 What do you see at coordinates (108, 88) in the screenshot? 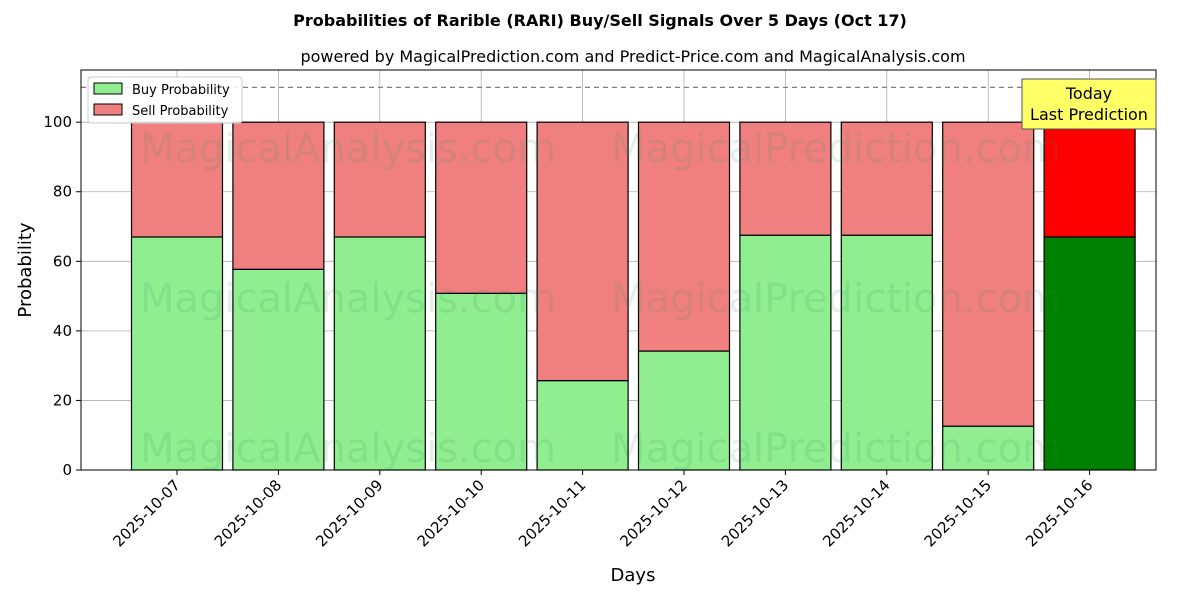
I see `legend-swatch-buy` at bounding box center [108, 88].